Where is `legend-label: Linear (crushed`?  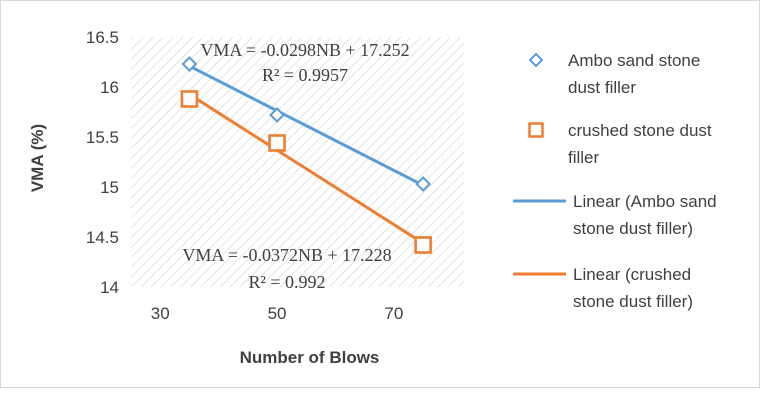
legend-label: Linear (crushed is located at coordinates (632, 274).